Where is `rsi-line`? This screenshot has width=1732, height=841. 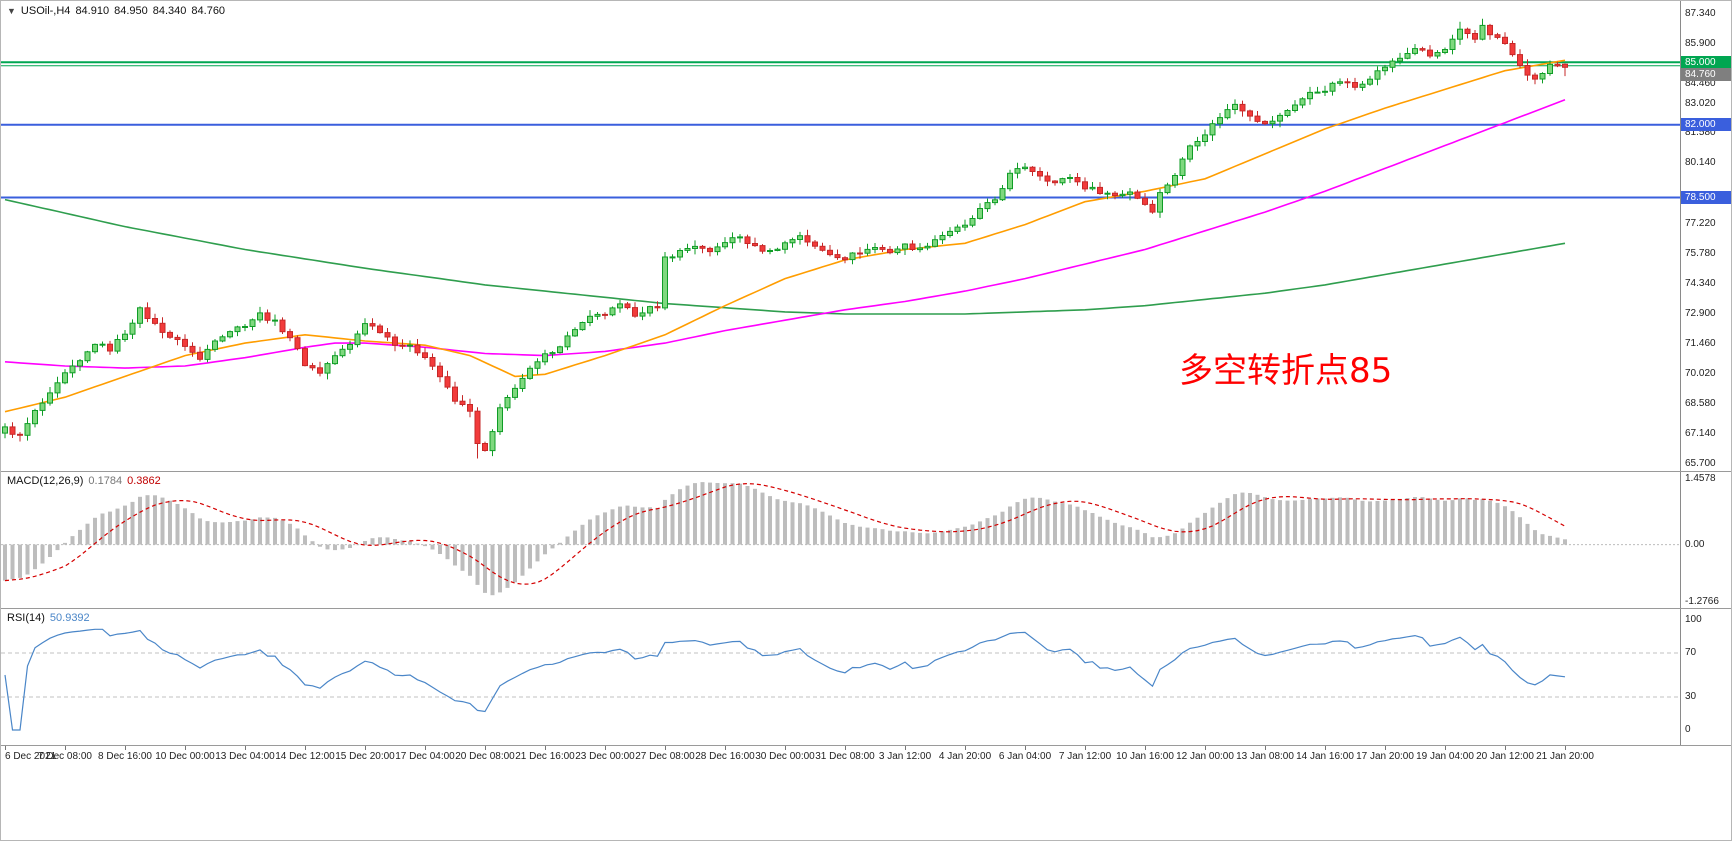 rsi-line is located at coordinates (785, 679).